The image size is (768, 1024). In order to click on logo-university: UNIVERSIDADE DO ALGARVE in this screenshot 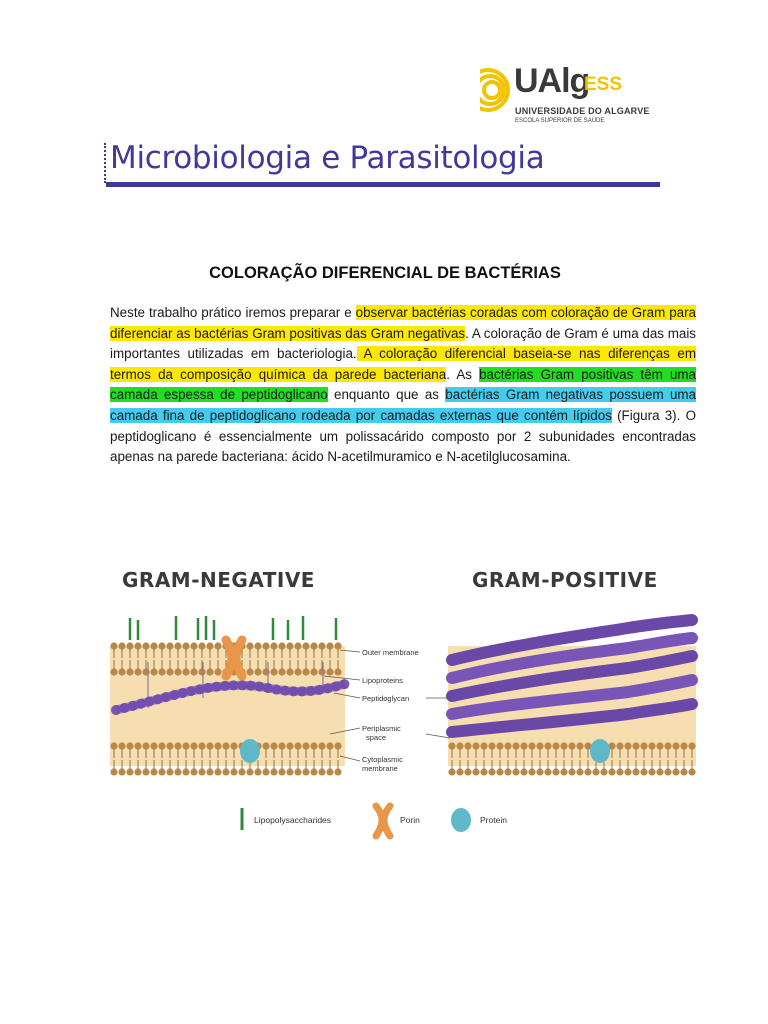, I will do `click(582, 111)`.